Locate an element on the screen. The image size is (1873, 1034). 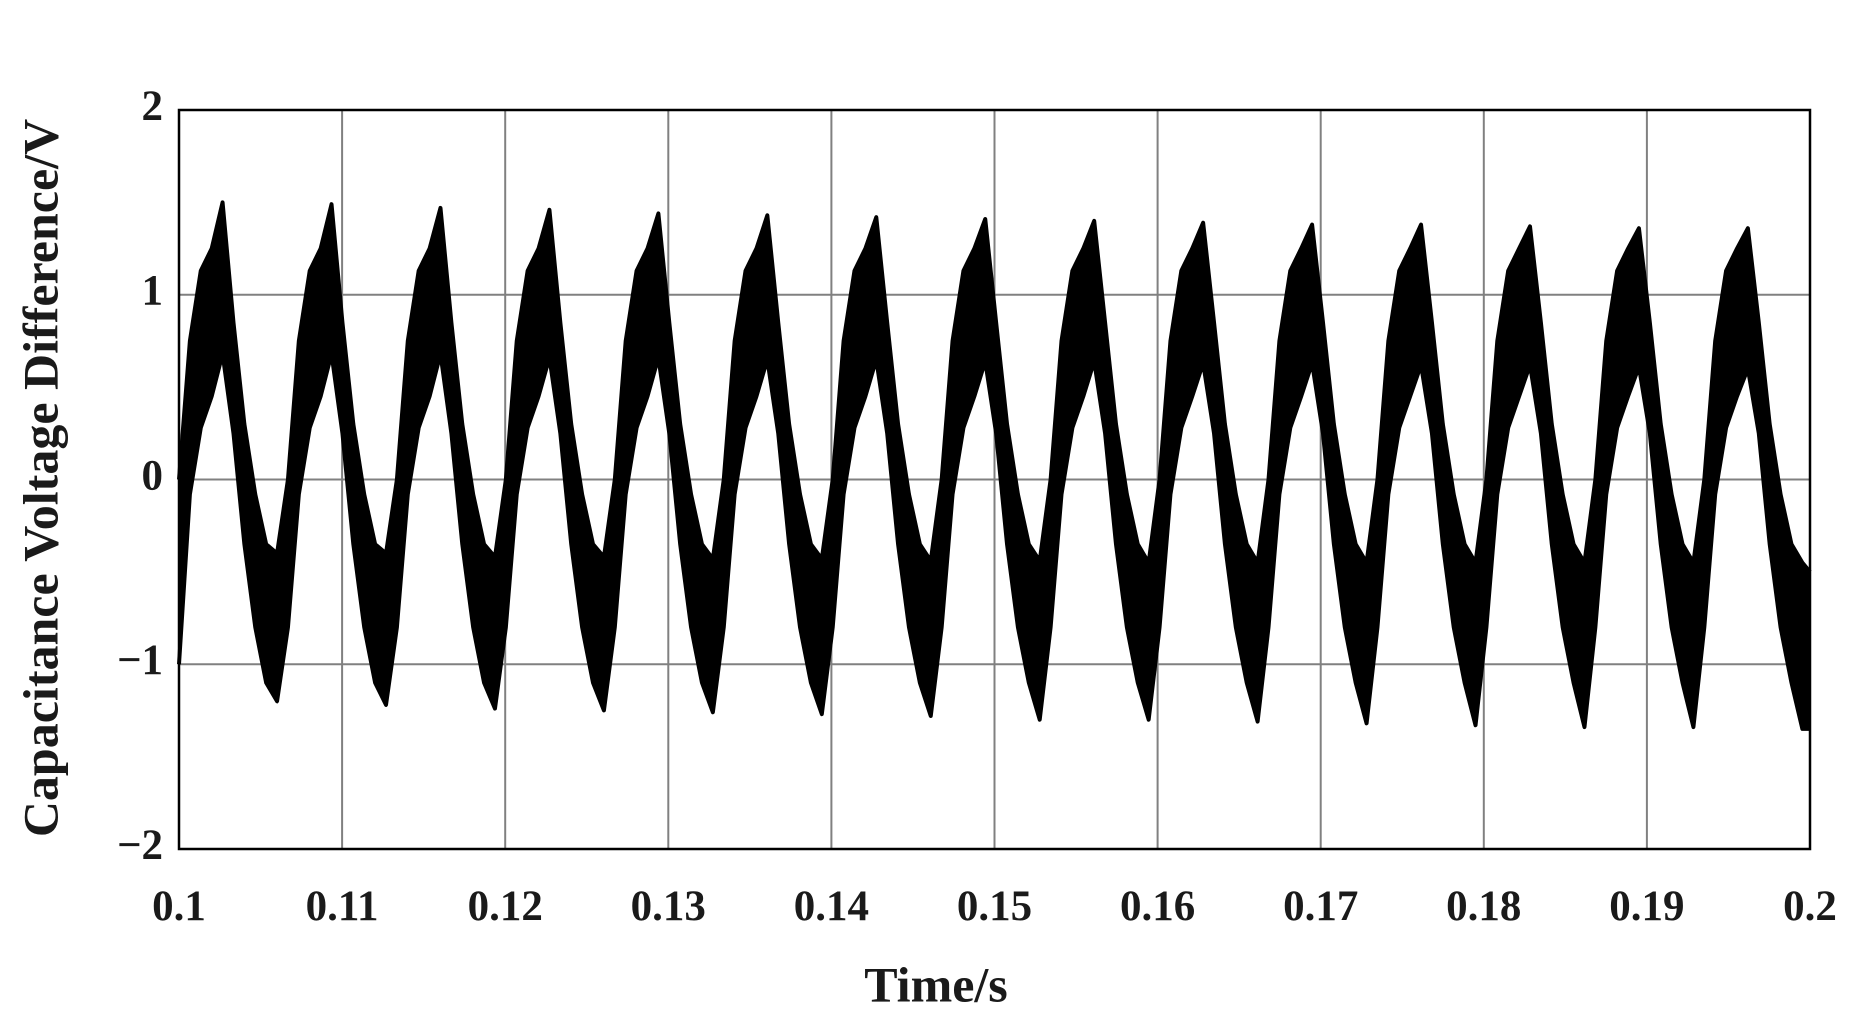
x-axis-label: Time/s is located at coordinates (936, 984).